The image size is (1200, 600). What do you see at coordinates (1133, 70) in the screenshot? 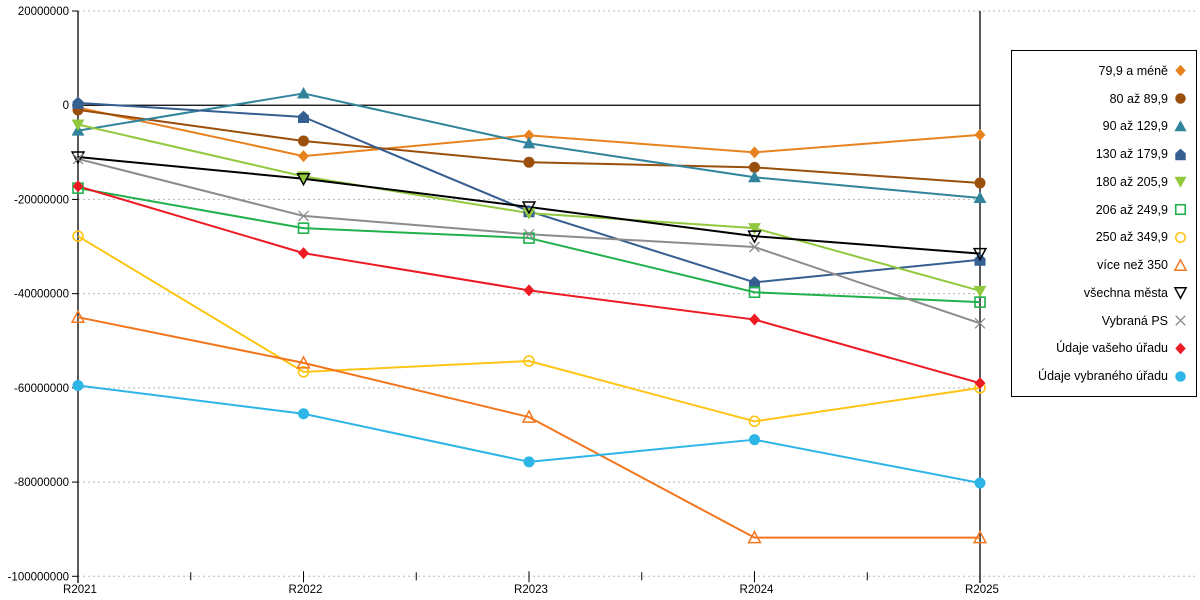
I see `legend-item-label: 79,9 a méně` at bounding box center [1133, 70].